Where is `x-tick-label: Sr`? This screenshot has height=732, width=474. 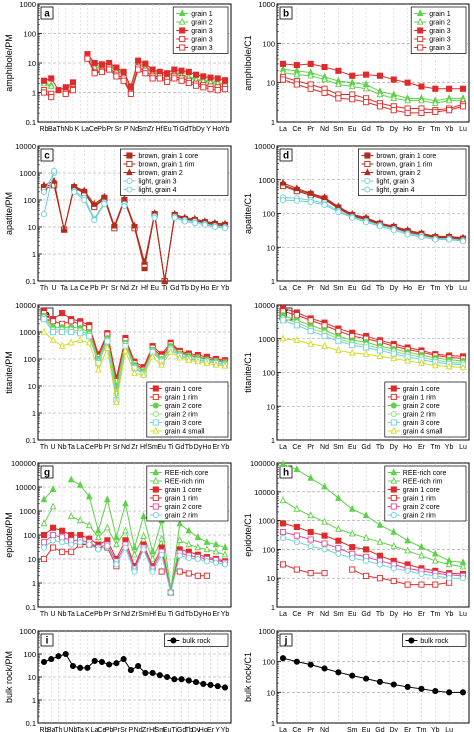
x-tick-label: Sr is located at coordinates (117, 447).